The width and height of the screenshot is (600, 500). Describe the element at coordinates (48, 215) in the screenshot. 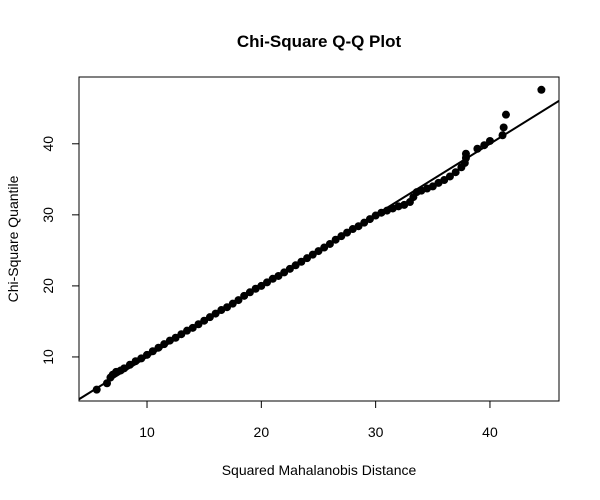

I see `y-tick-label: 30` at that location.